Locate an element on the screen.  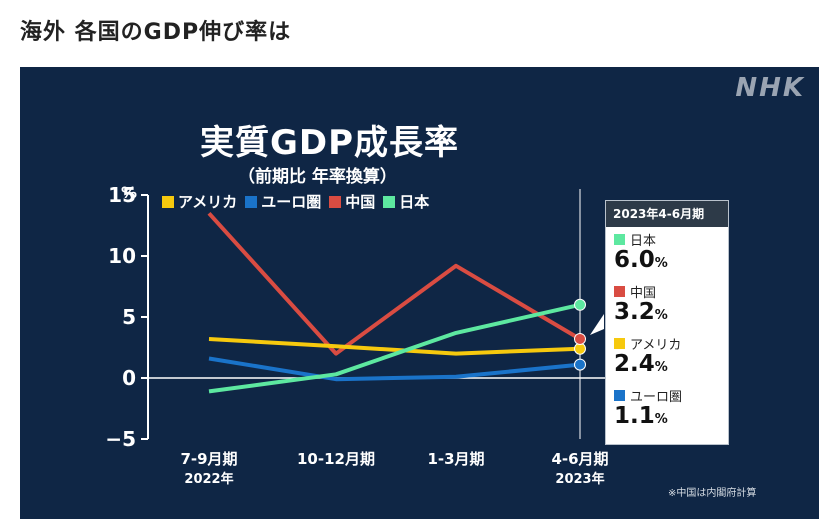
x-tick-label: 1-3月期 is located at coordinates (455, 459).